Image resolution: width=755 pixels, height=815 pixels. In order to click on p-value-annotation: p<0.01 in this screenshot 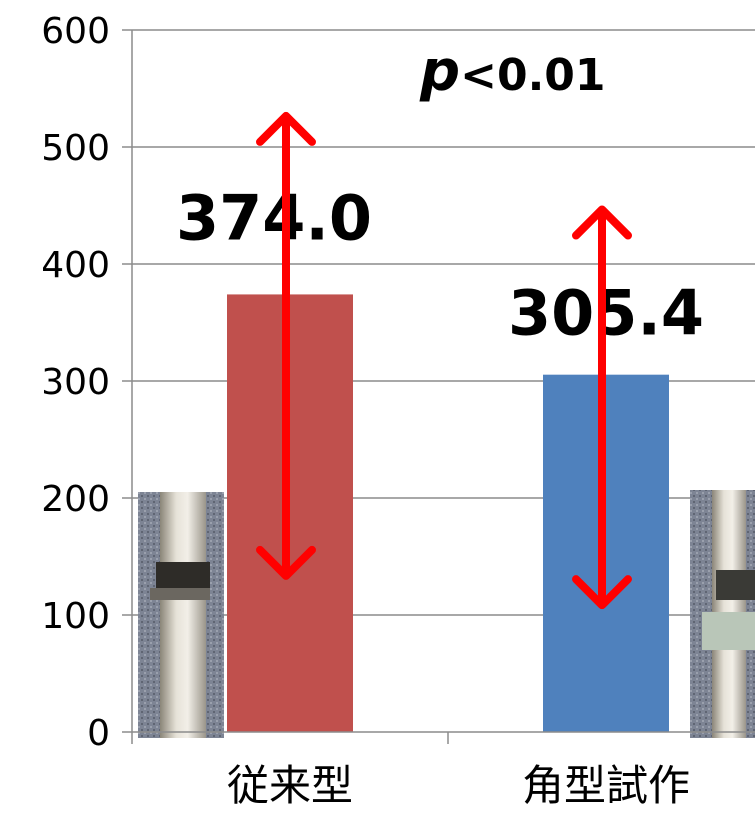, I will do `click(512, 71)`.